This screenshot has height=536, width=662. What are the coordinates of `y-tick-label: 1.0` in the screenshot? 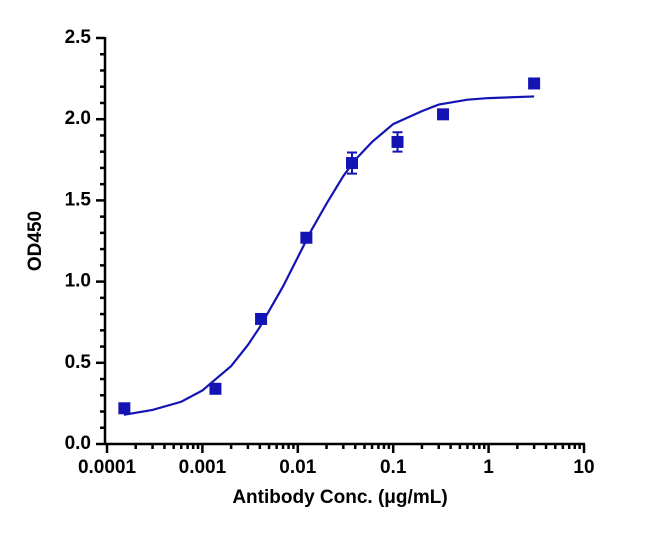 It's located at (78, 281).